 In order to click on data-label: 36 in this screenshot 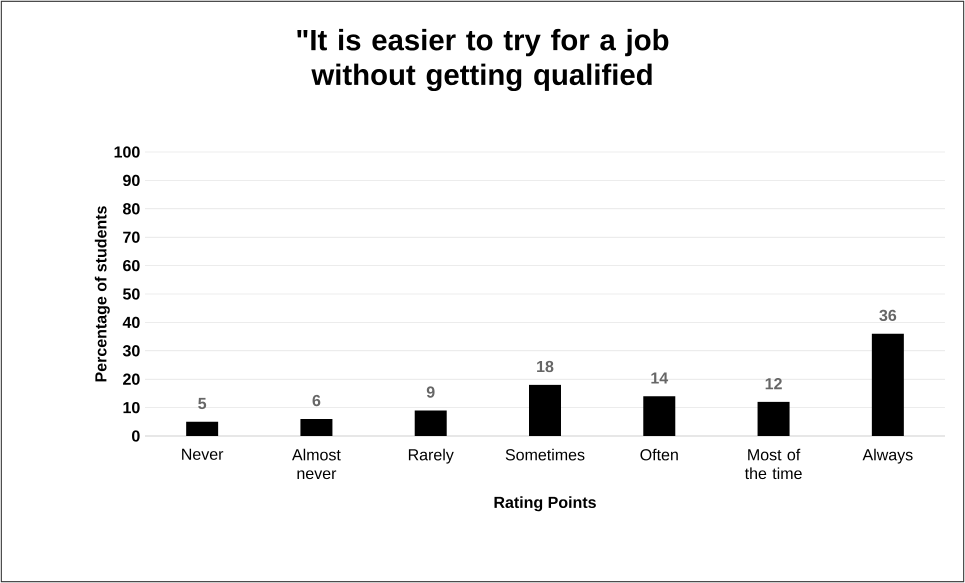, I will do `click(887, 316)`.